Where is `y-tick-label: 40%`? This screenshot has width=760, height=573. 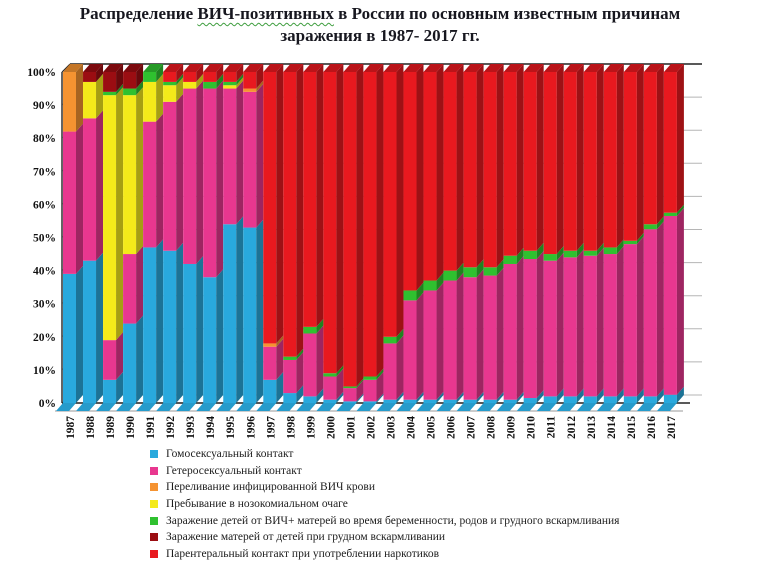 y-tick-label: 40% is located at coordinates (44, 272).